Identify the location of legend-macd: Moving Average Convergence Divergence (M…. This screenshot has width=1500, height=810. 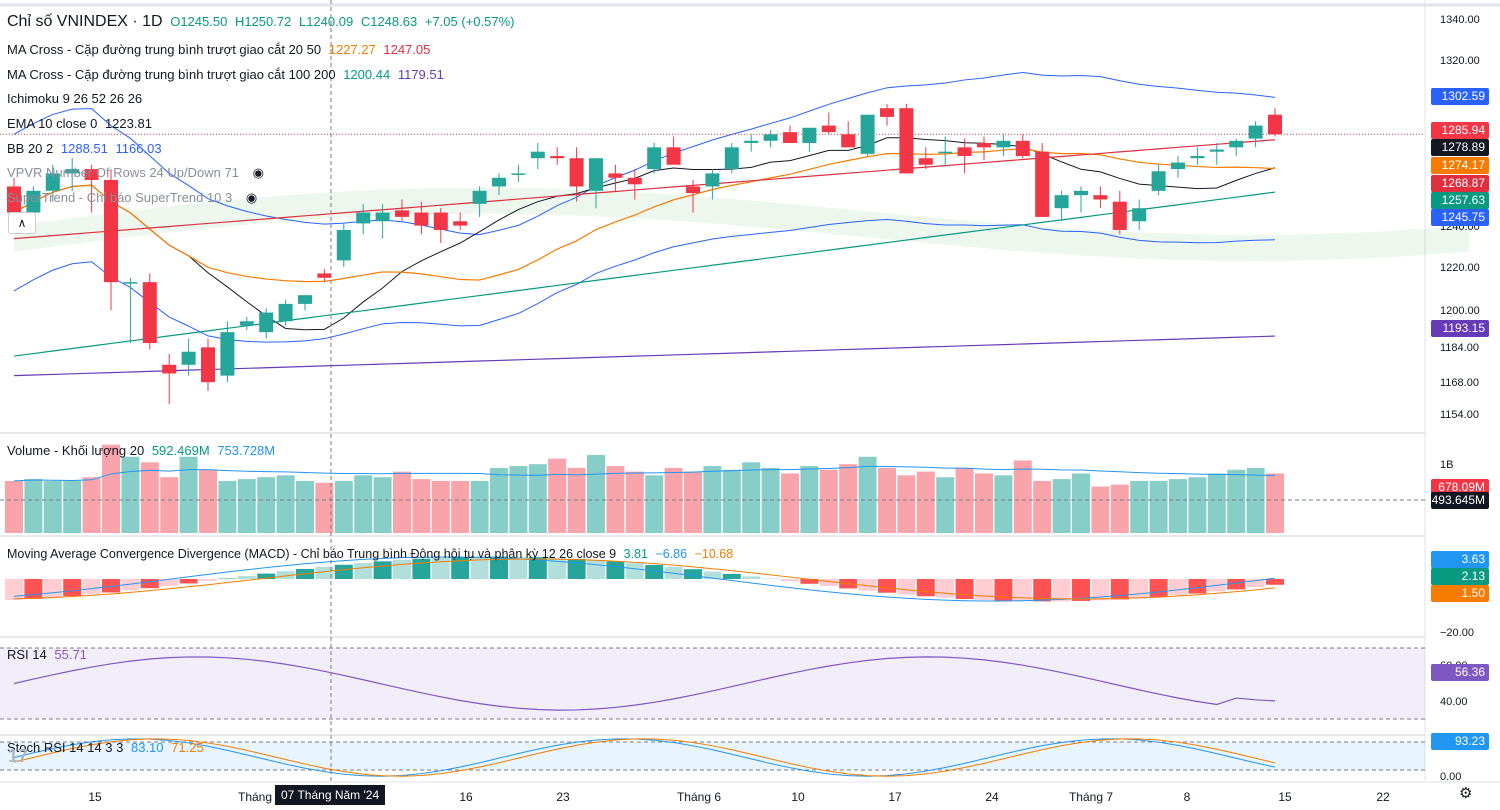
(372, 554).